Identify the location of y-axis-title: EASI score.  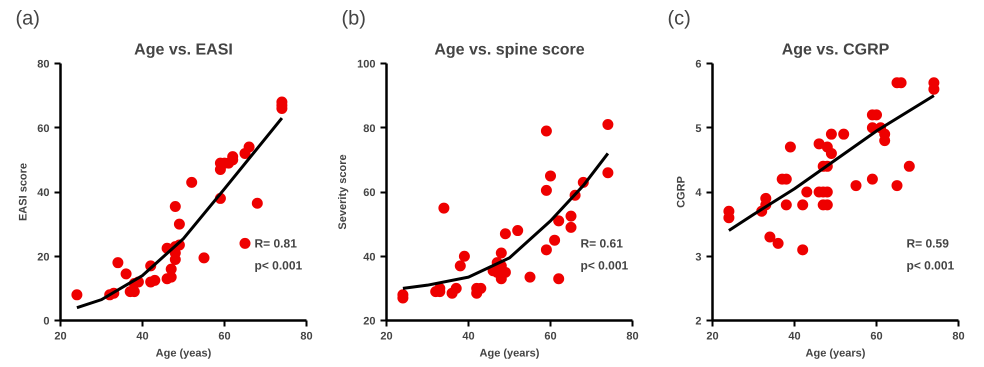
(23, 192).